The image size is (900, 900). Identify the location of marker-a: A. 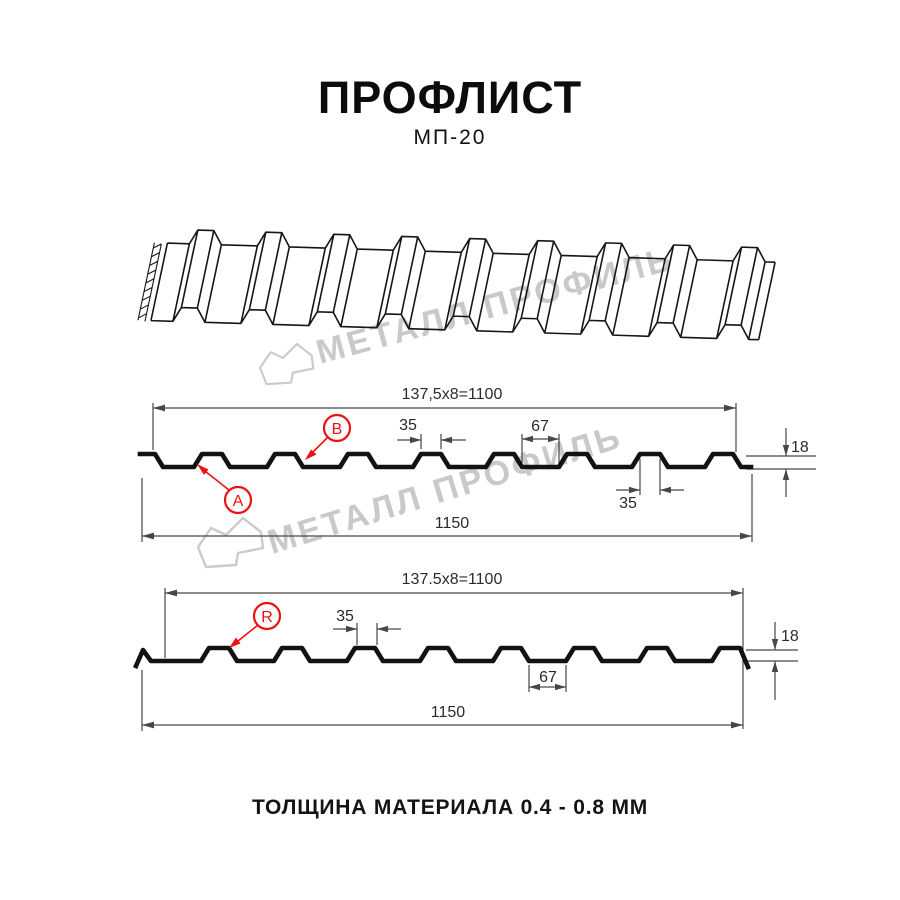
(225, 489).